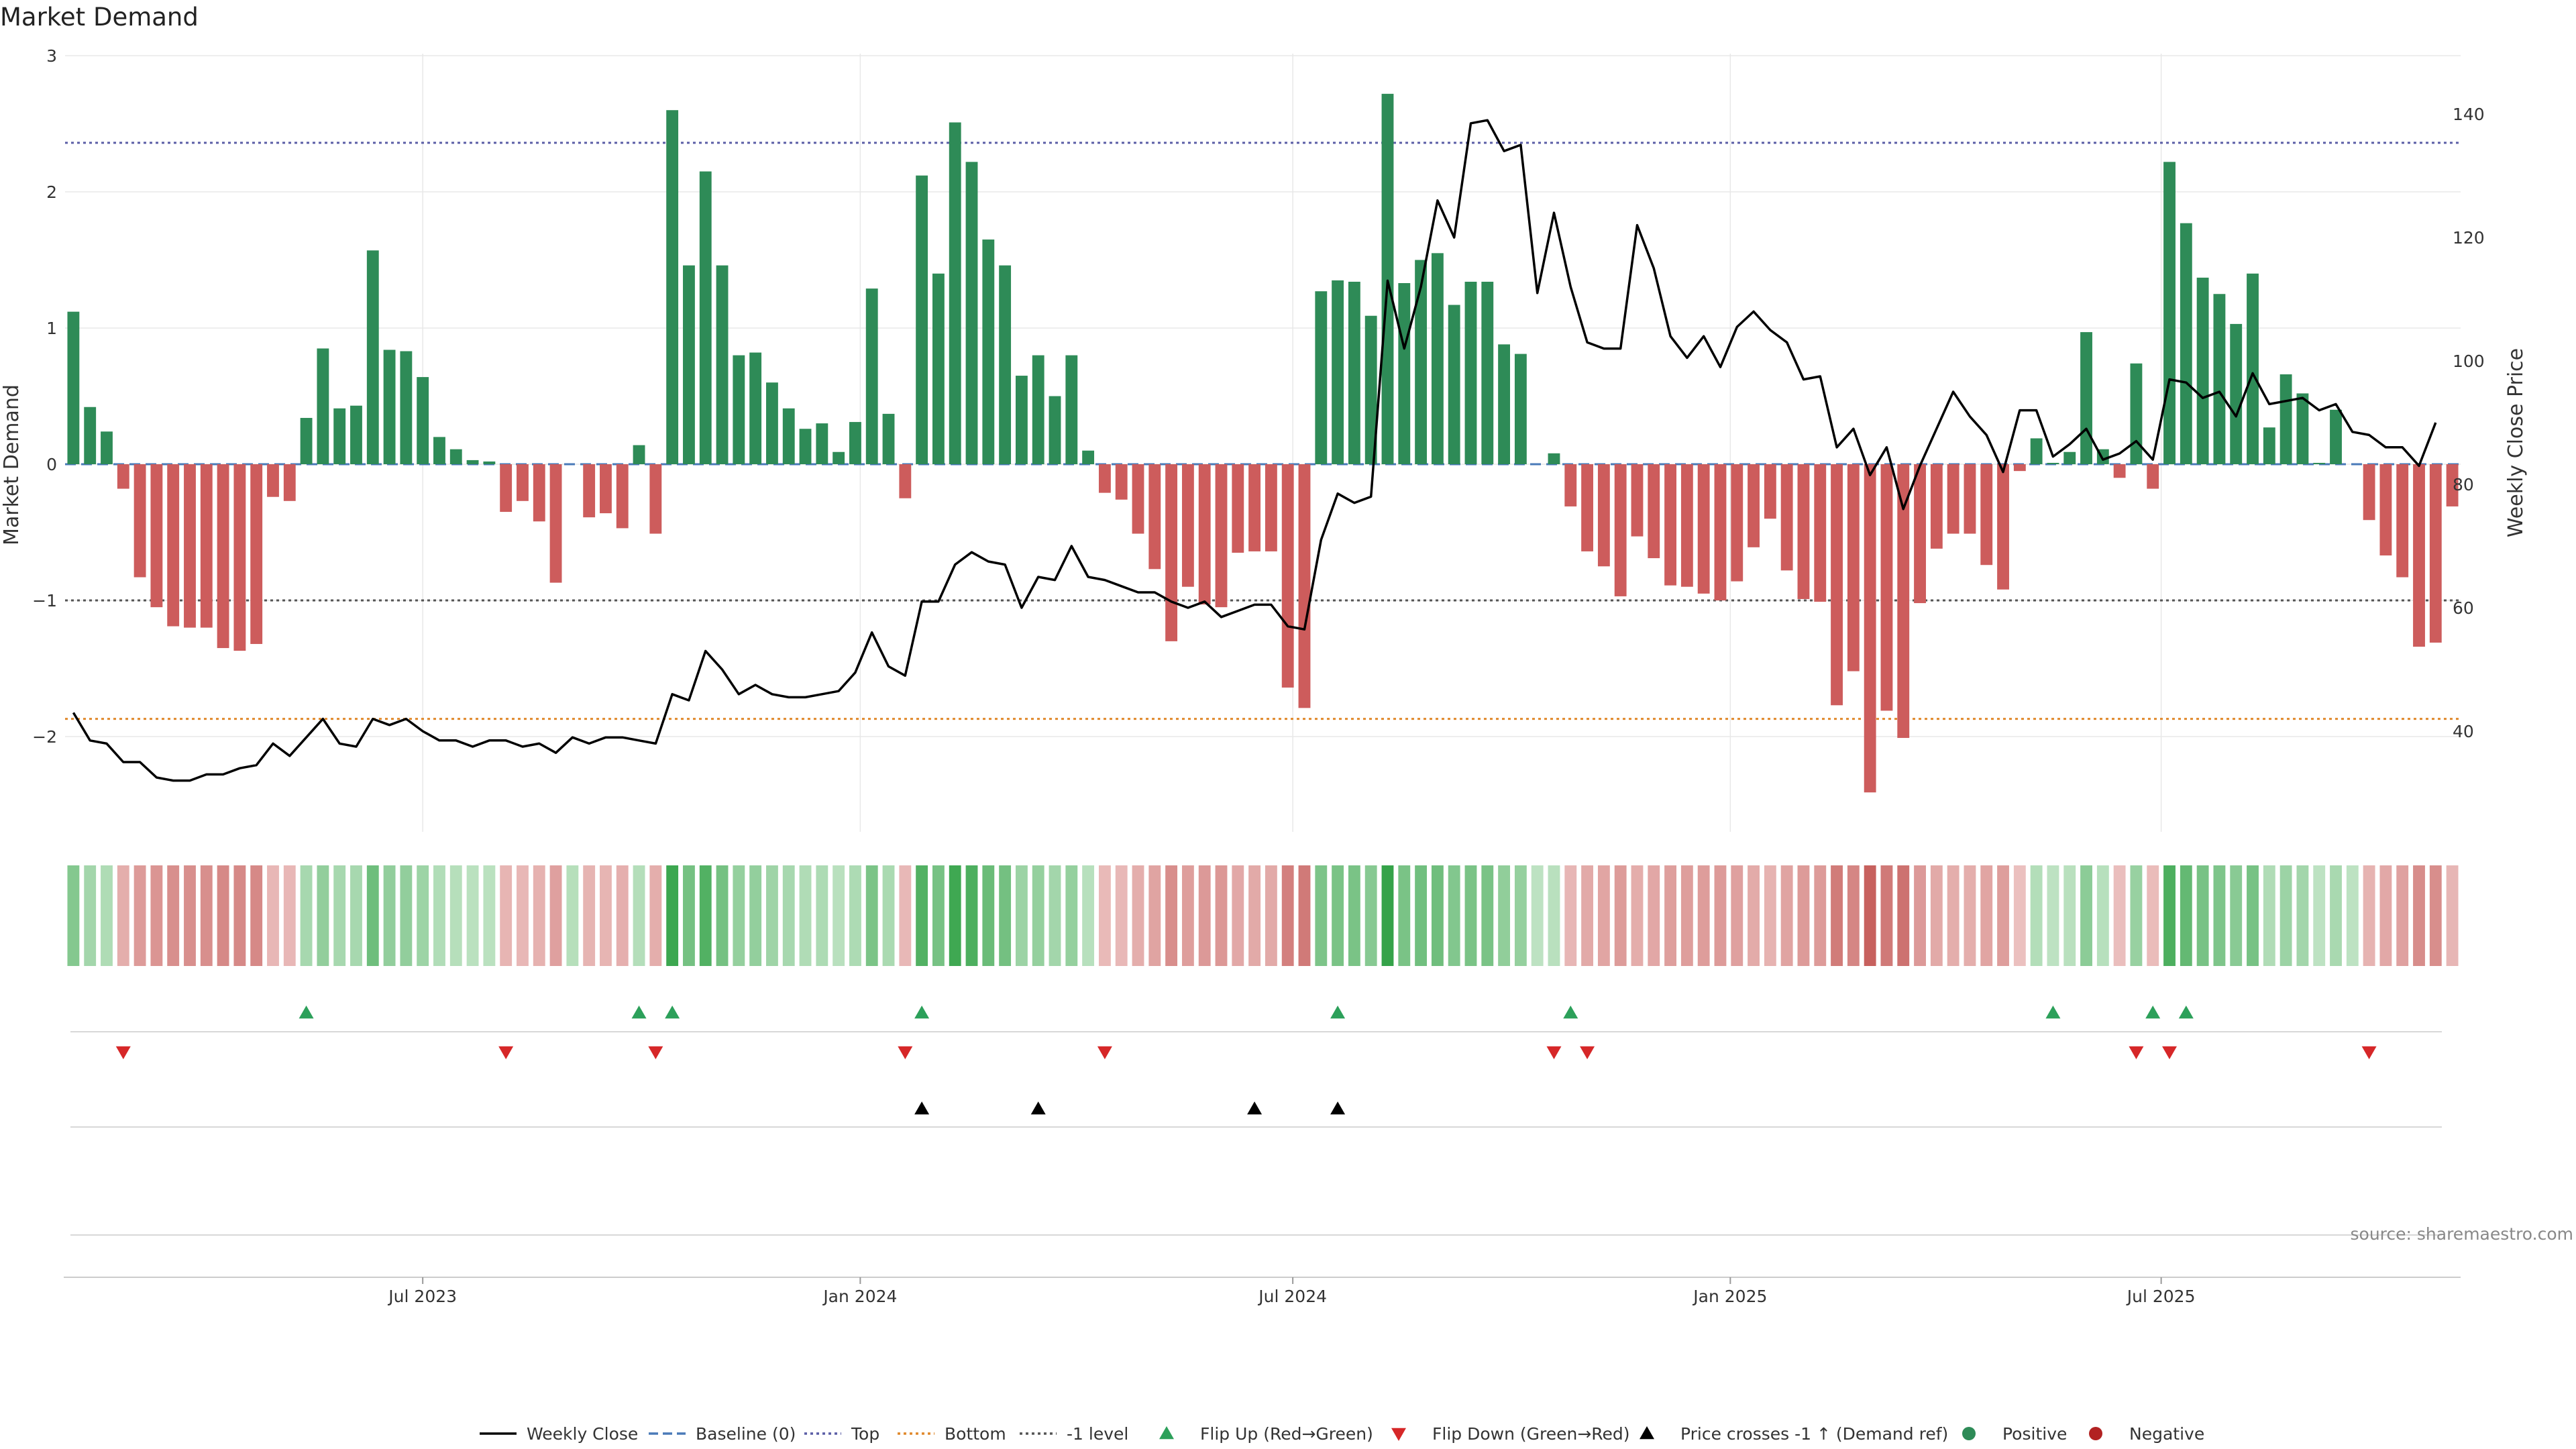 The height and width of the screenshot is (1449, 2576). Describe the element at coordinates (44, 600) in the screenshot. I see `y-tick-left: −1` at that location.